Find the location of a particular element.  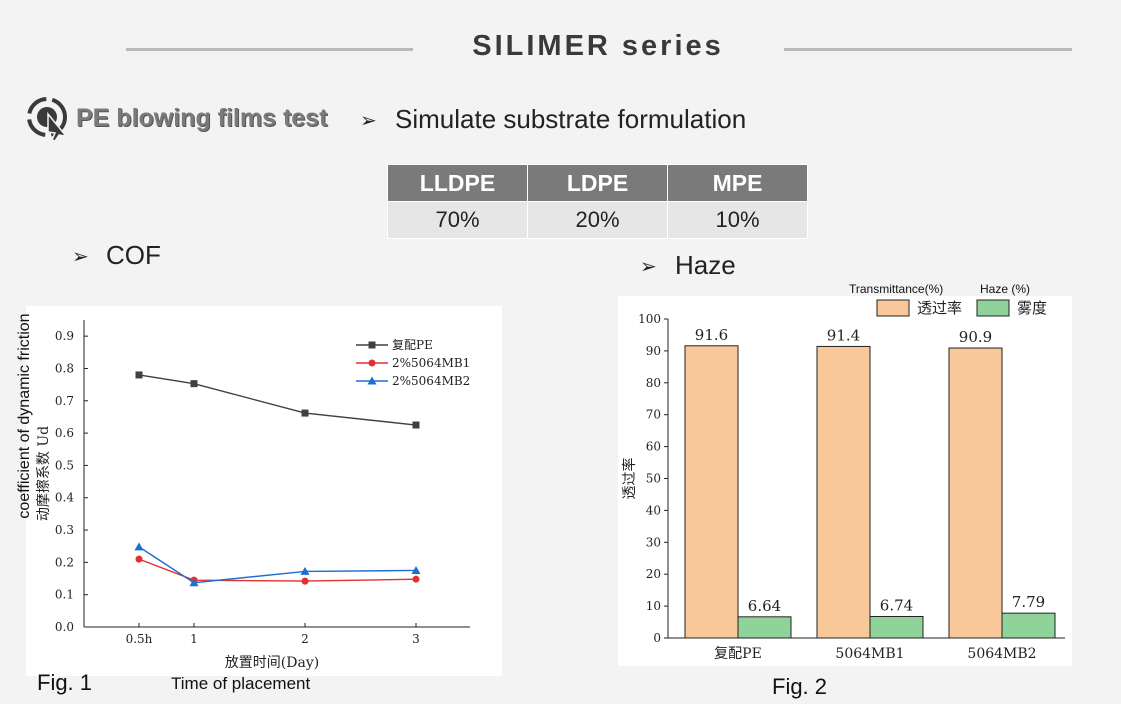

y-tick-label: 0 is located at coordinates (657, 638).